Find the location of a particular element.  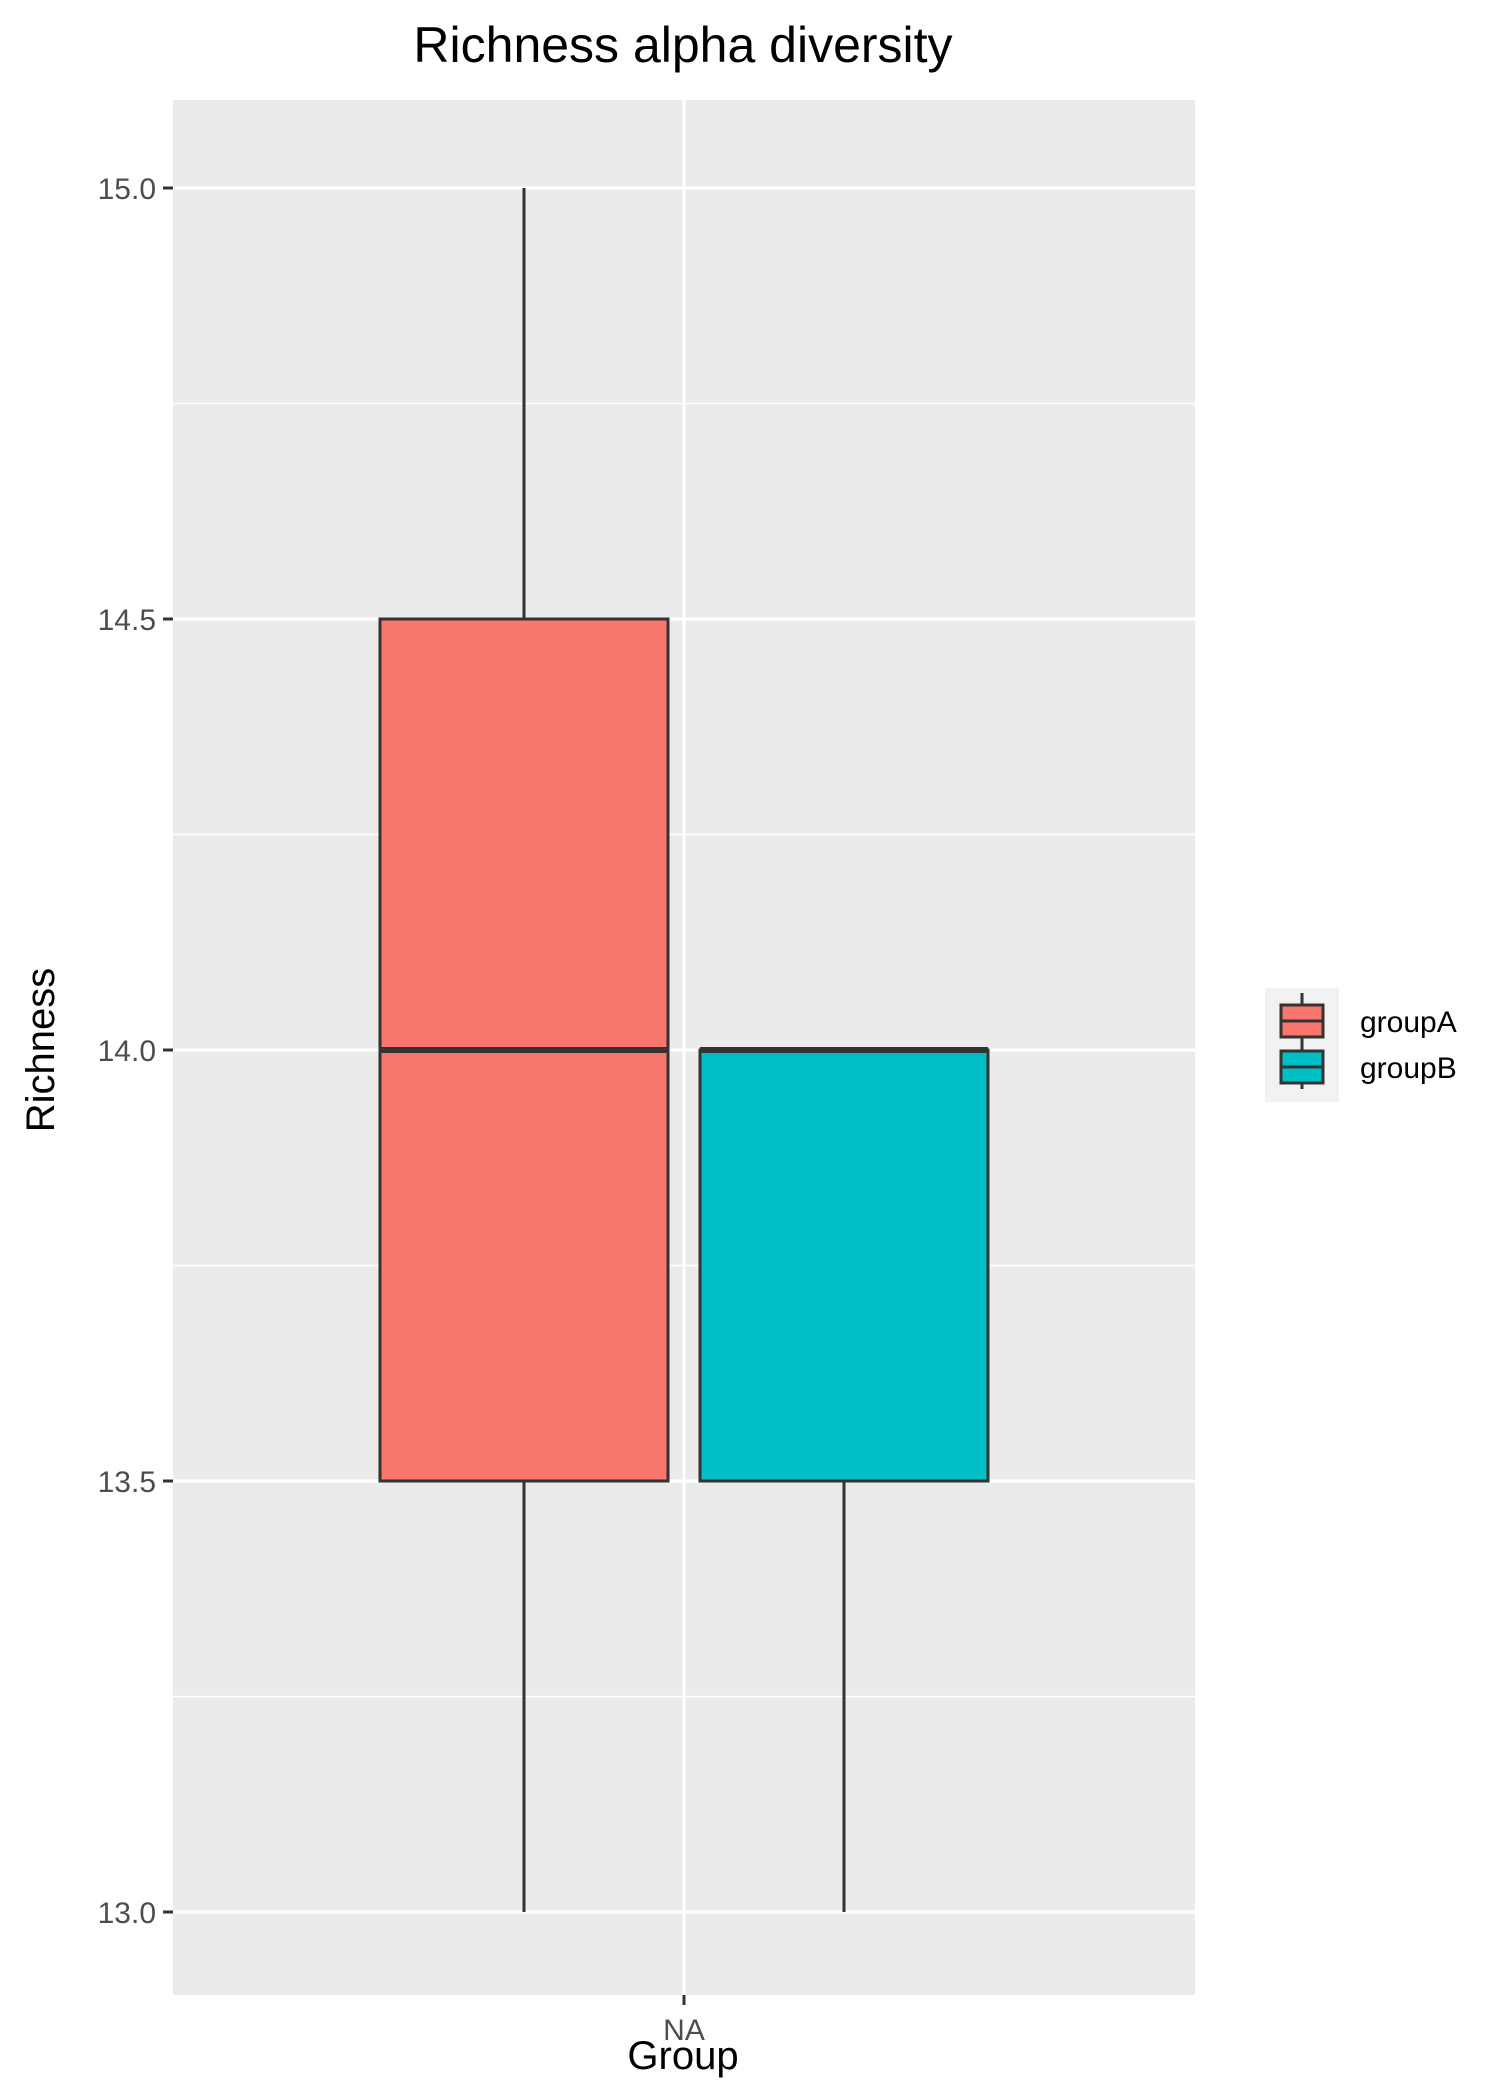

x-tick-label: NA is located at coordinates (684, 2030).